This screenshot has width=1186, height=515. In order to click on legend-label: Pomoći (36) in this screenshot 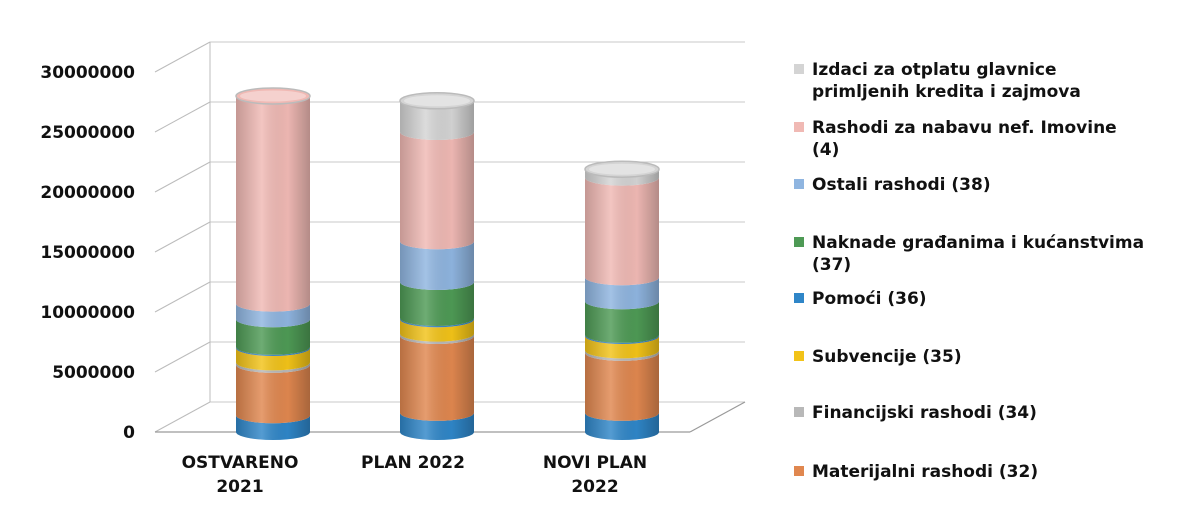, I will do `click(869, 299)`.